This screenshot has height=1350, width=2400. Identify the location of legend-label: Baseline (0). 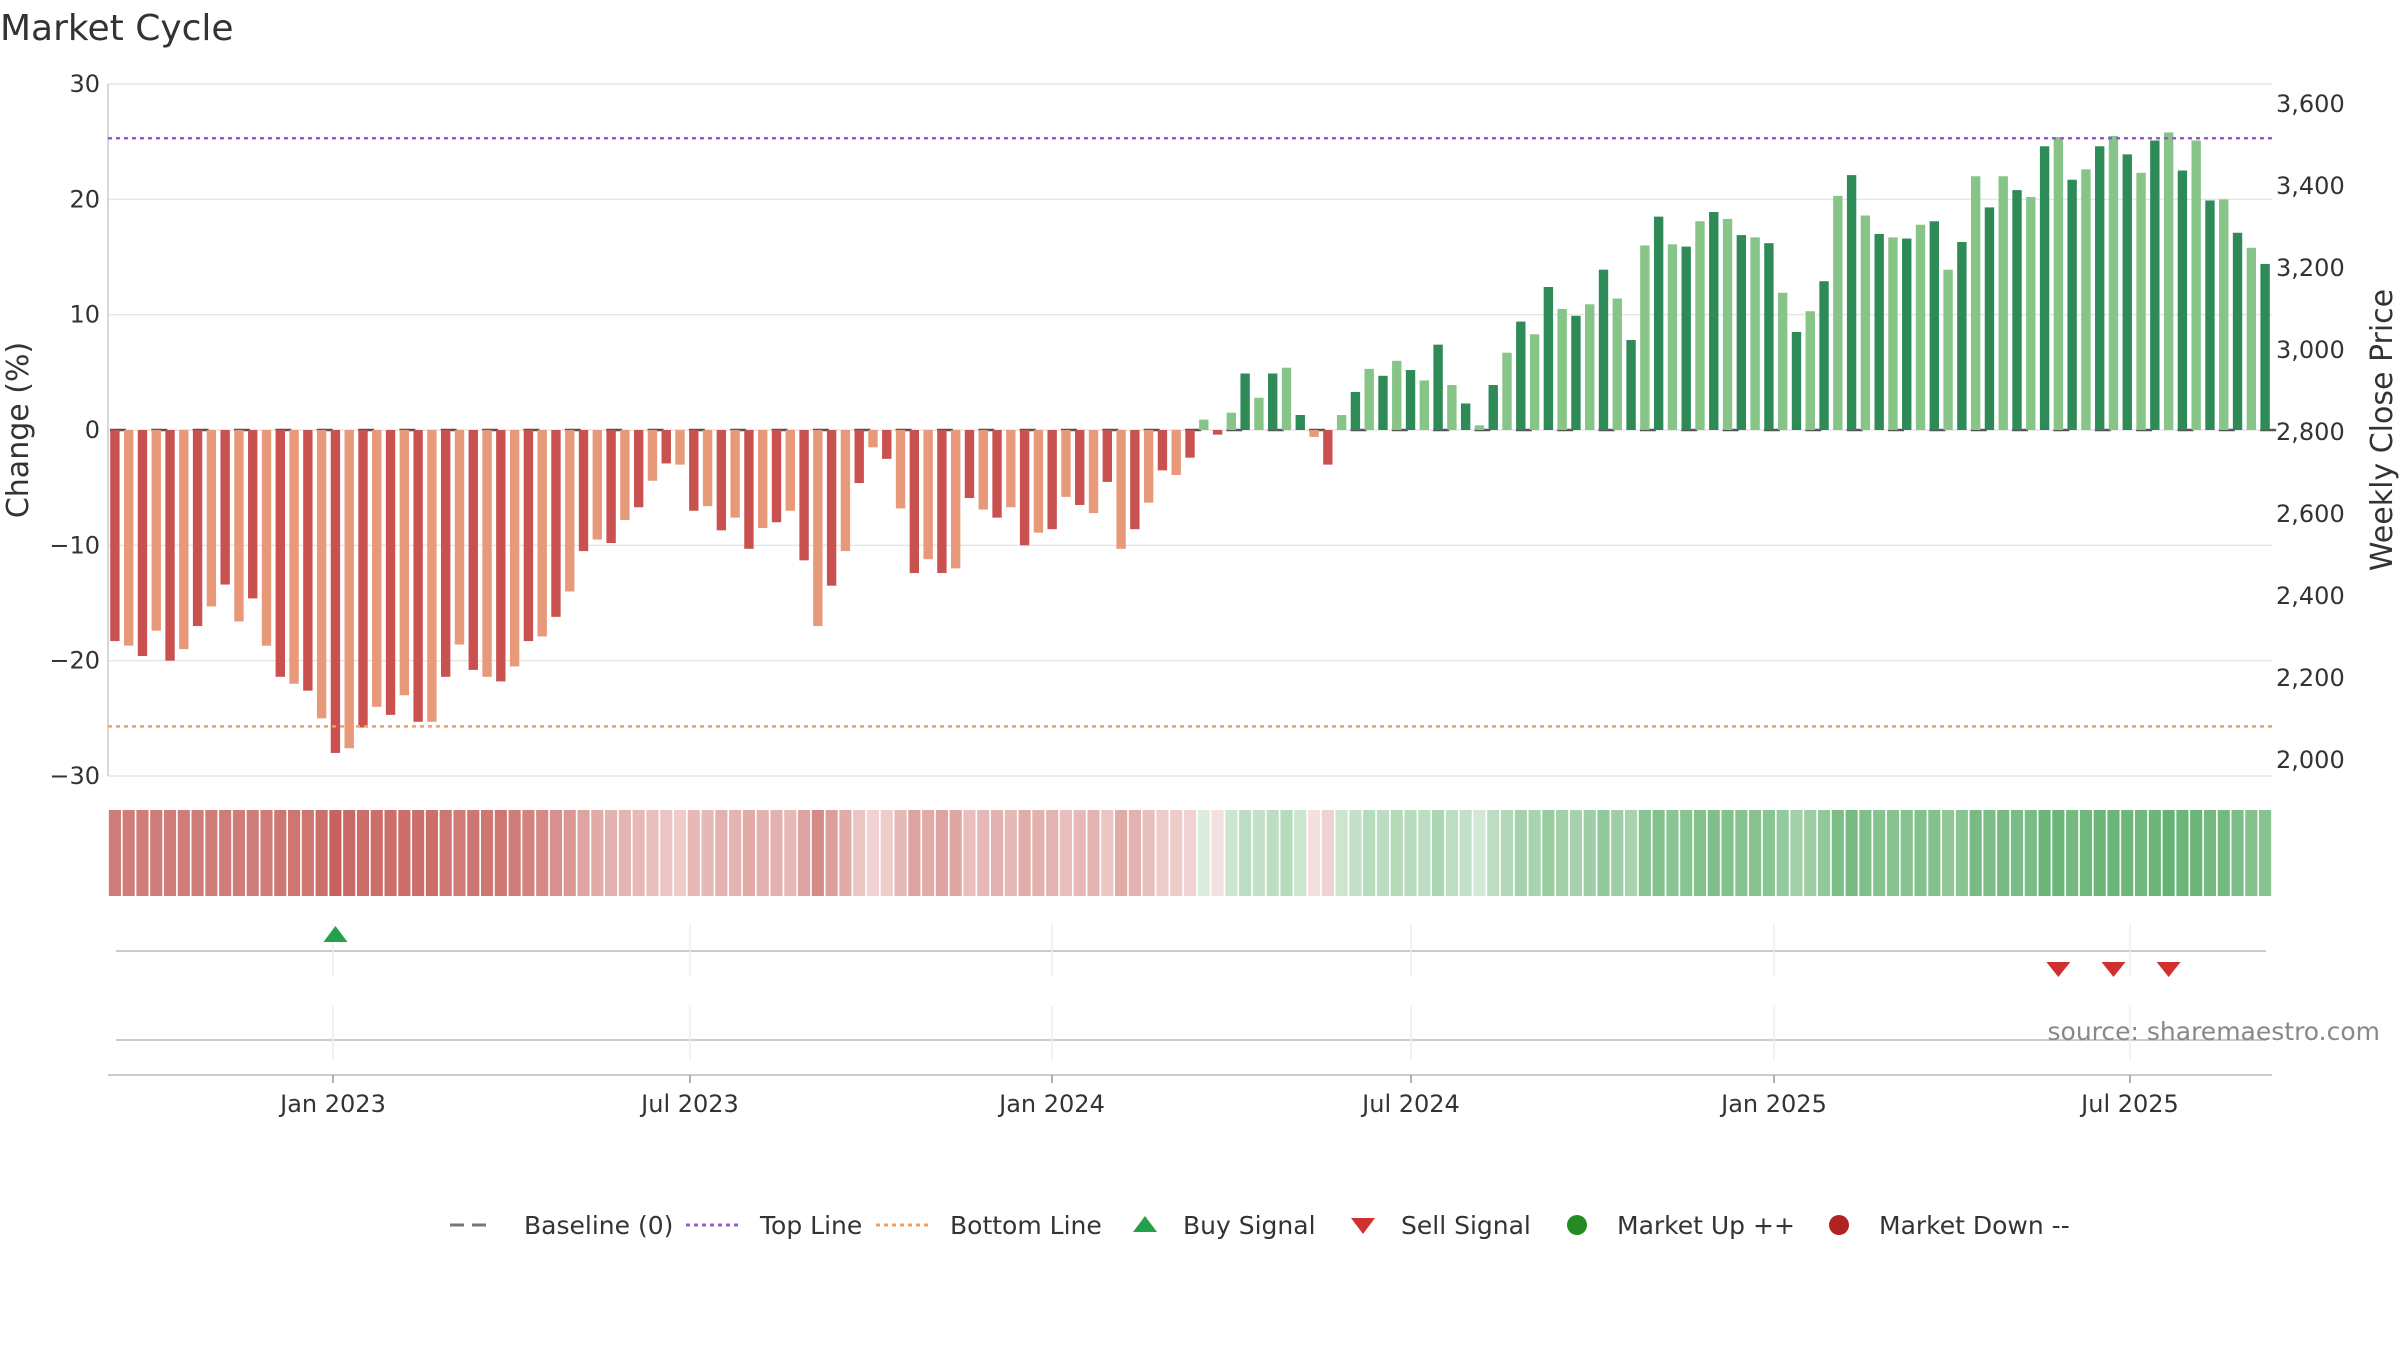
(598, 1225).